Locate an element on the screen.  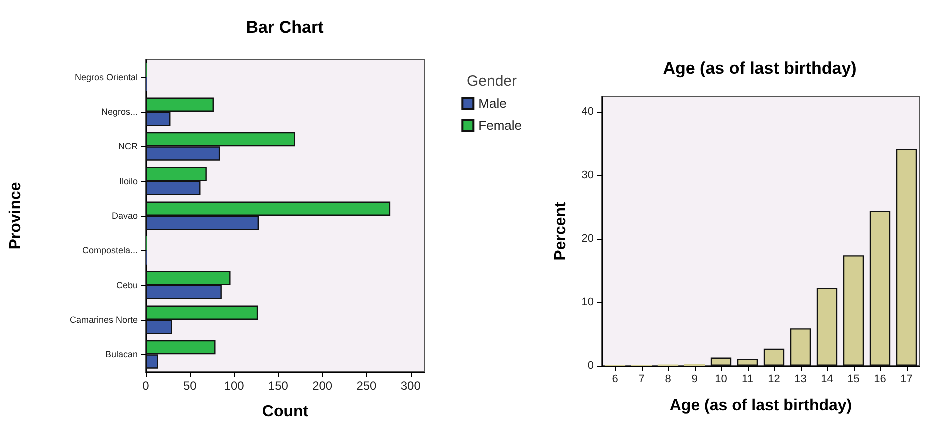
y-tick-label: Bulacan is located at coordinates (121, 355).